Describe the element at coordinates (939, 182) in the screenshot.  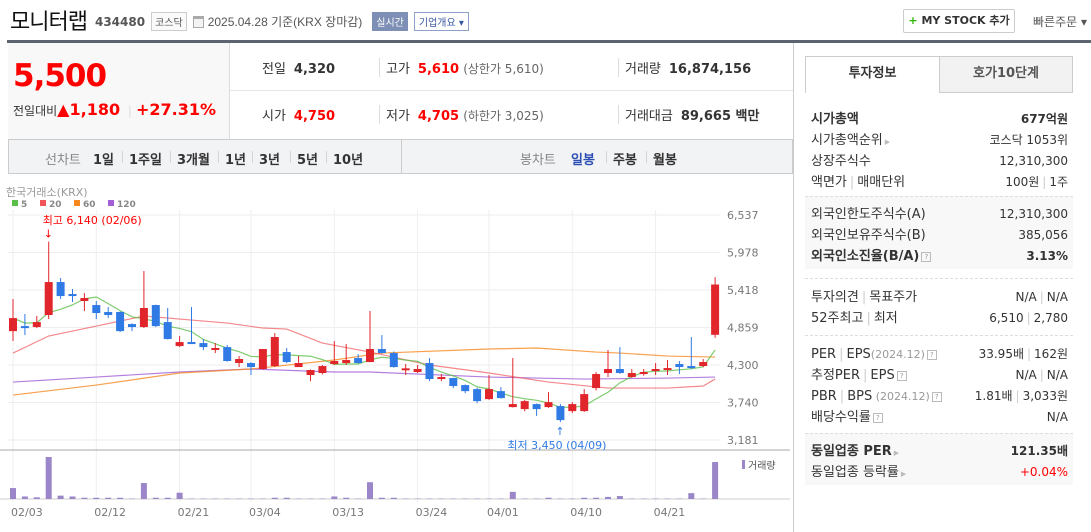
I see `info-row: 액면가 | 매매단위 100원 | 1주` at that location.